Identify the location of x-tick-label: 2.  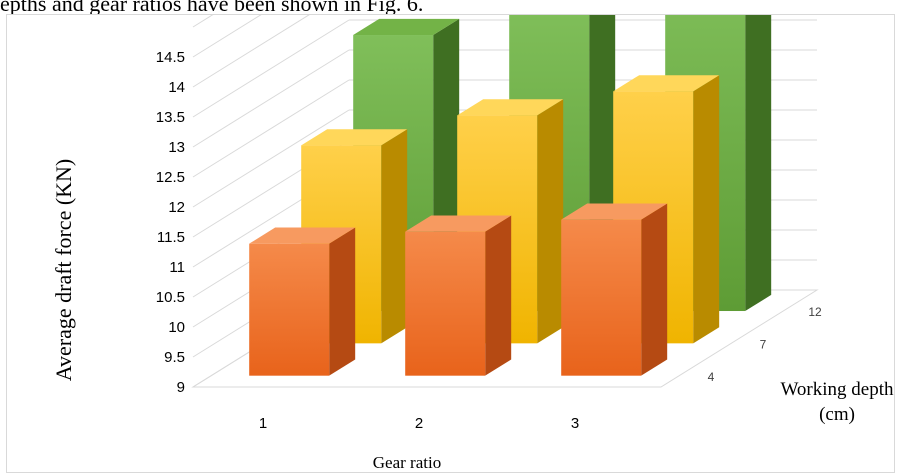
(419, 423).